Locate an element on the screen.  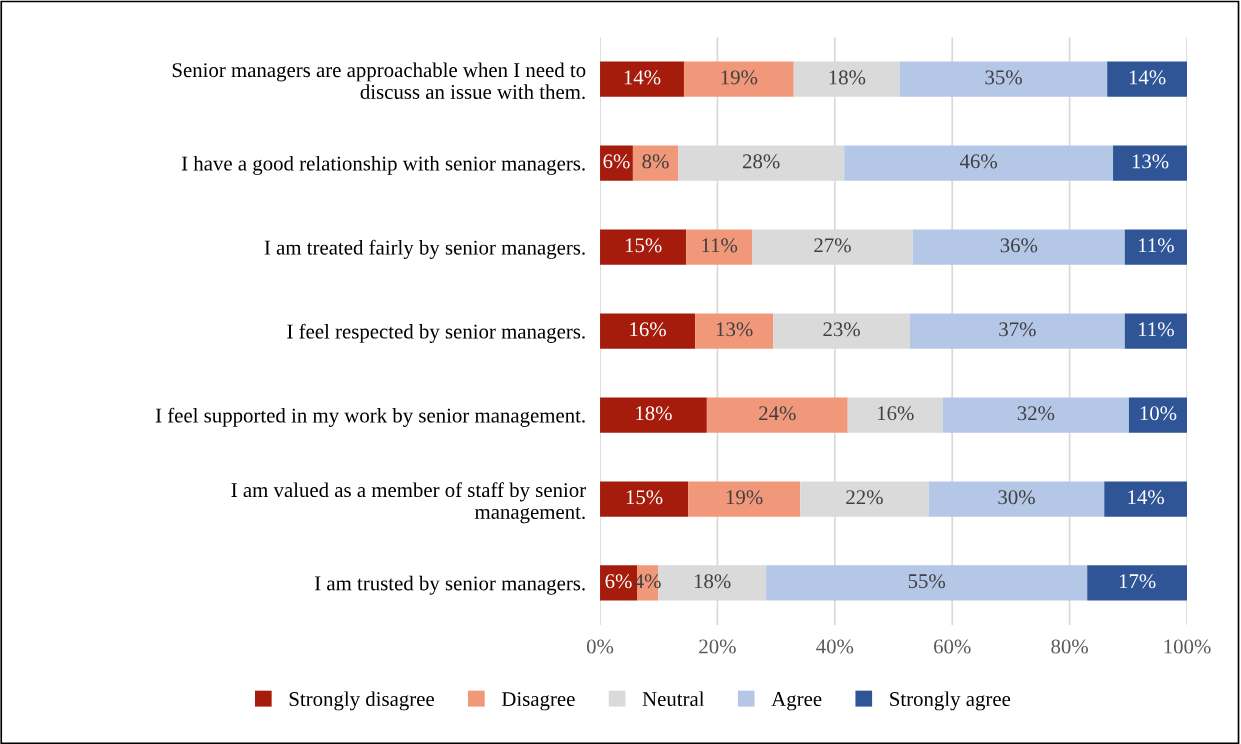
x-tick-label: 20% is located at coordinates (717, 646).